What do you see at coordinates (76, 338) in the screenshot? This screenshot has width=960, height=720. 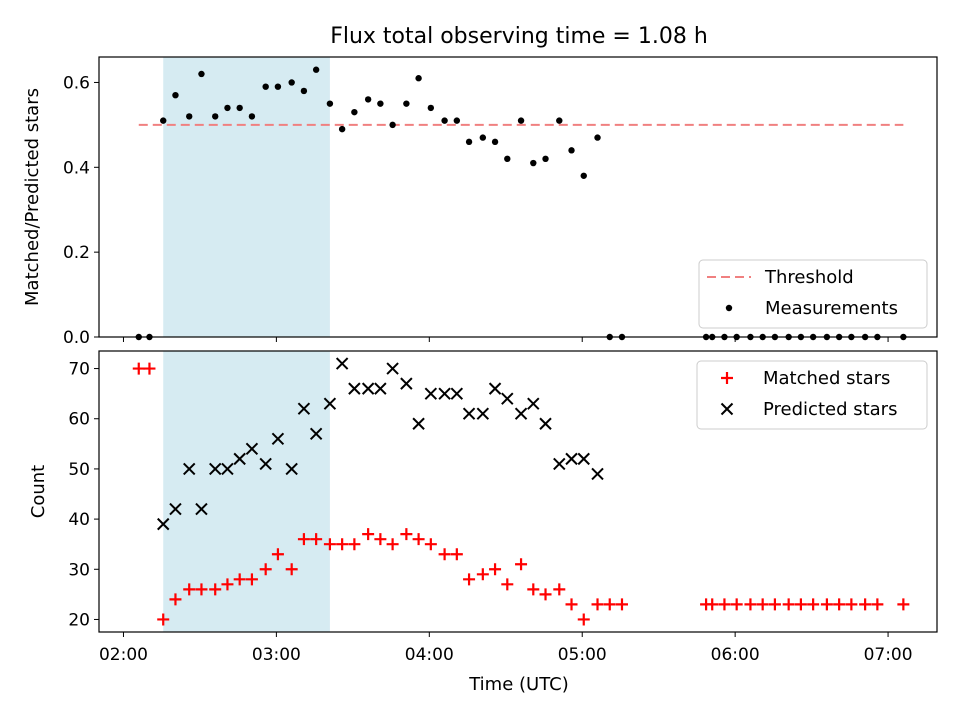 I see `top-y-tick-label: 0.0` at bounding box center [76, 338].